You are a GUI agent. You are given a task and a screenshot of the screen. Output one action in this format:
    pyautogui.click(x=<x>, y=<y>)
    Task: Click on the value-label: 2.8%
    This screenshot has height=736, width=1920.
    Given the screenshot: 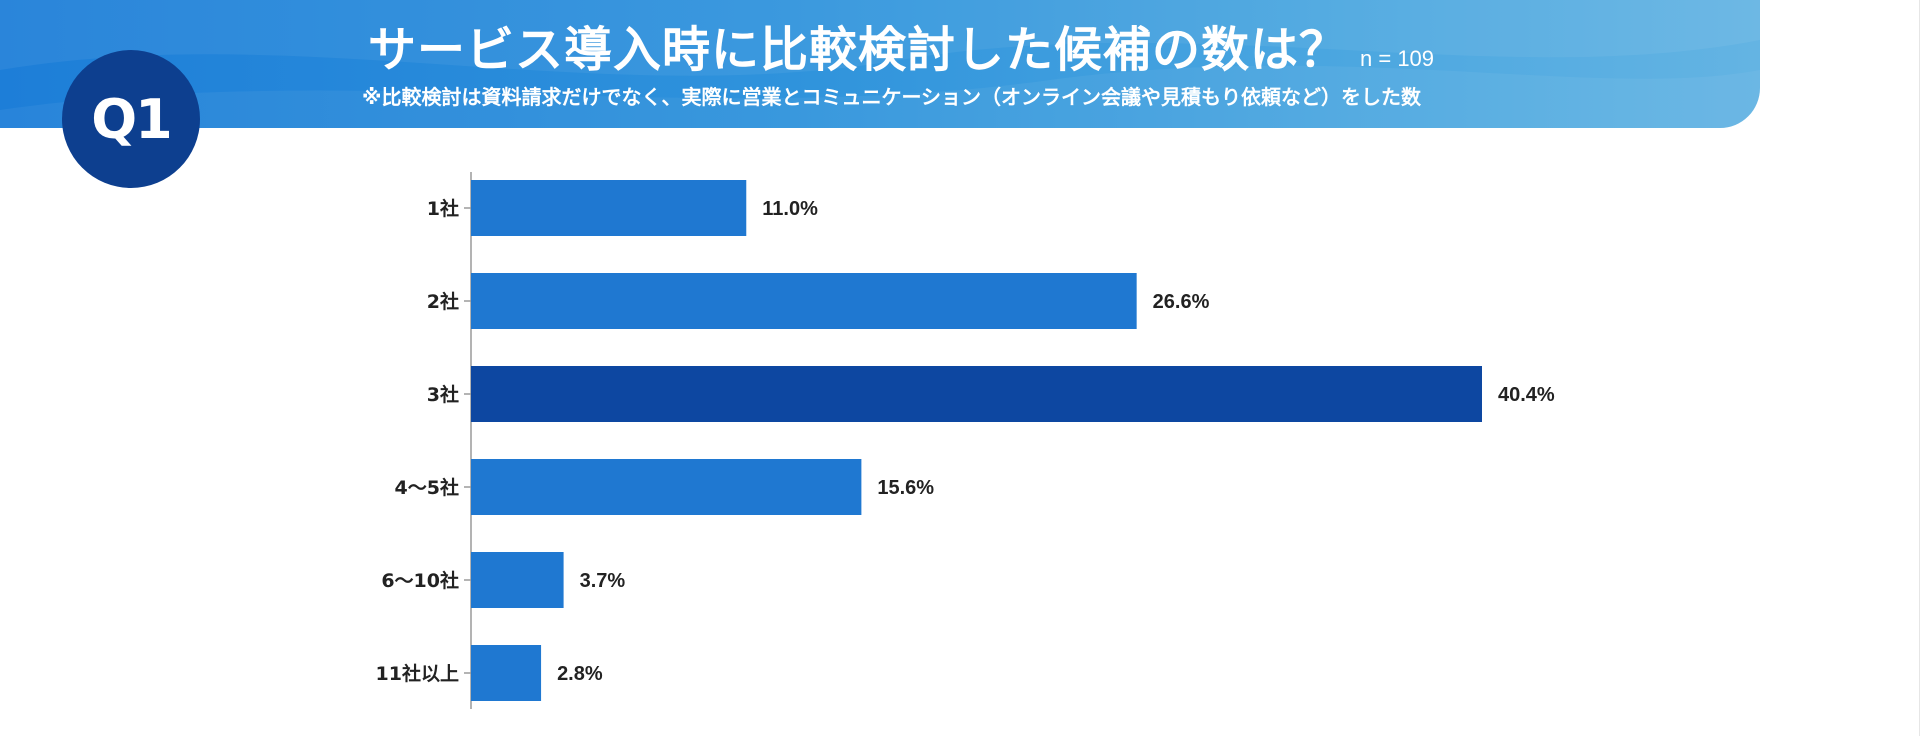 What is the action you would take?
    pyautogui.click(x=580, y=674)
    